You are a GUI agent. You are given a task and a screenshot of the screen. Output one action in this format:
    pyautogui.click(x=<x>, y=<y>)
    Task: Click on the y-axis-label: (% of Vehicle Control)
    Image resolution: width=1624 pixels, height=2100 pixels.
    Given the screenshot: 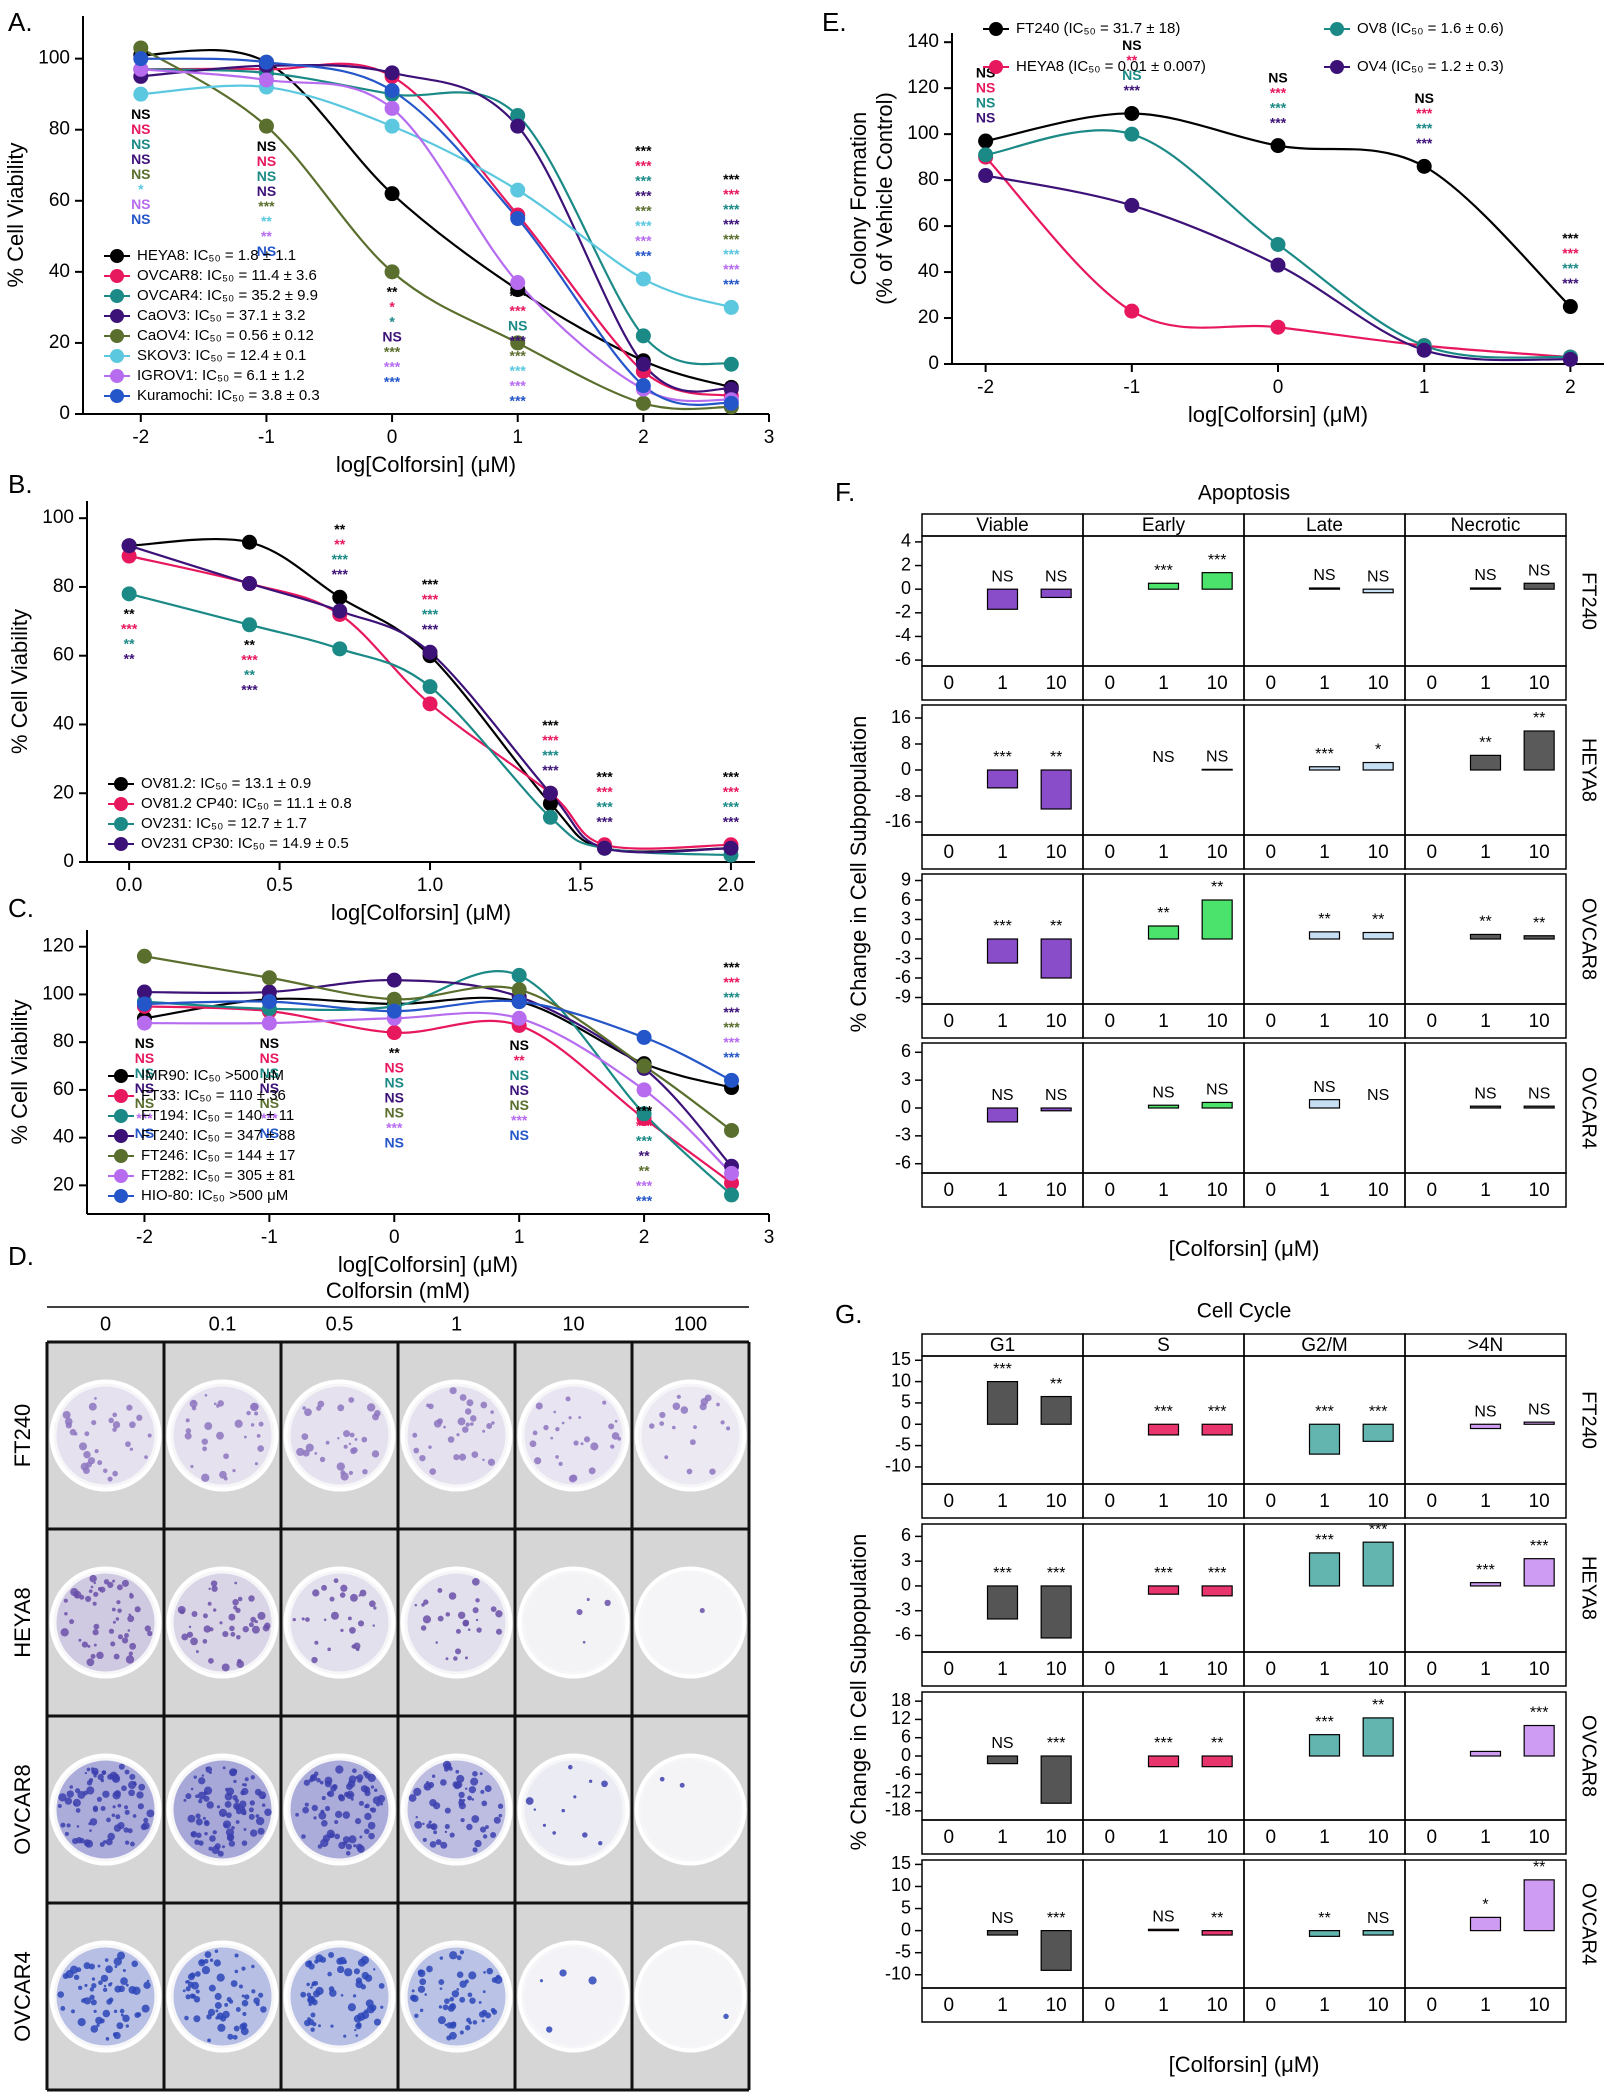 What is the action you would take?
    pyautogui.click(x=884, y=198)
    